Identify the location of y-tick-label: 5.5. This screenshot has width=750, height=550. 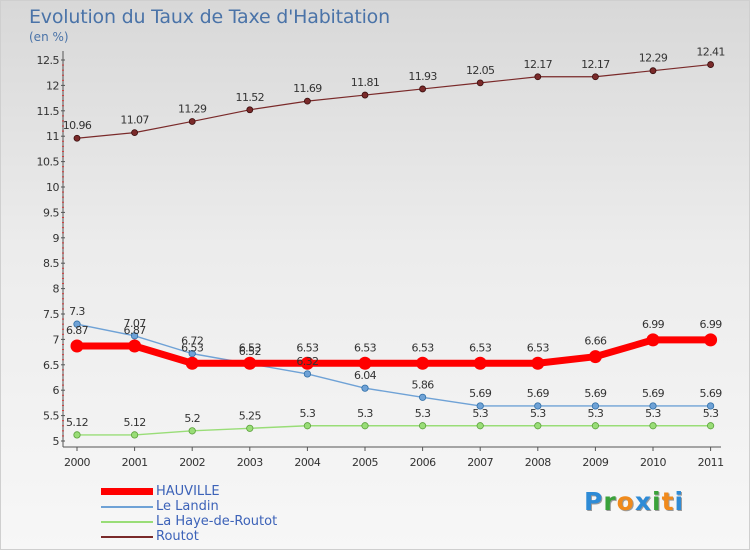
(51, 416).